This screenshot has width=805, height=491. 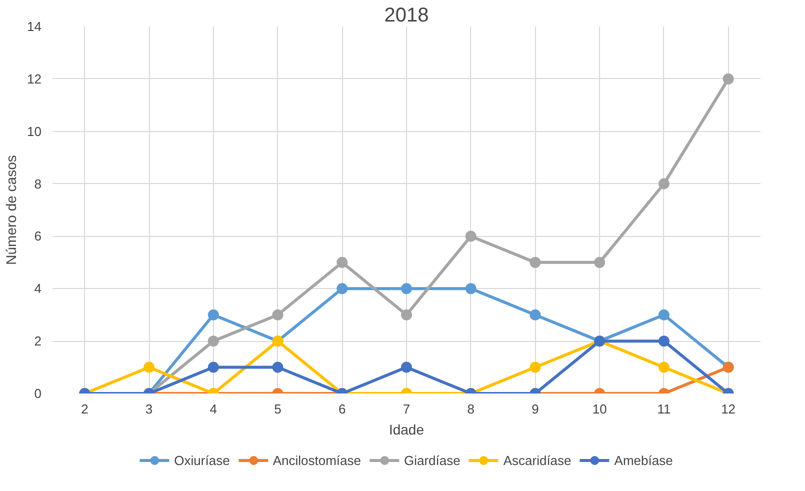 What do you see at coordinates (728, 409) in the screenshot?
I see `x-tick-label: 12` at bounding box center [728, 409].